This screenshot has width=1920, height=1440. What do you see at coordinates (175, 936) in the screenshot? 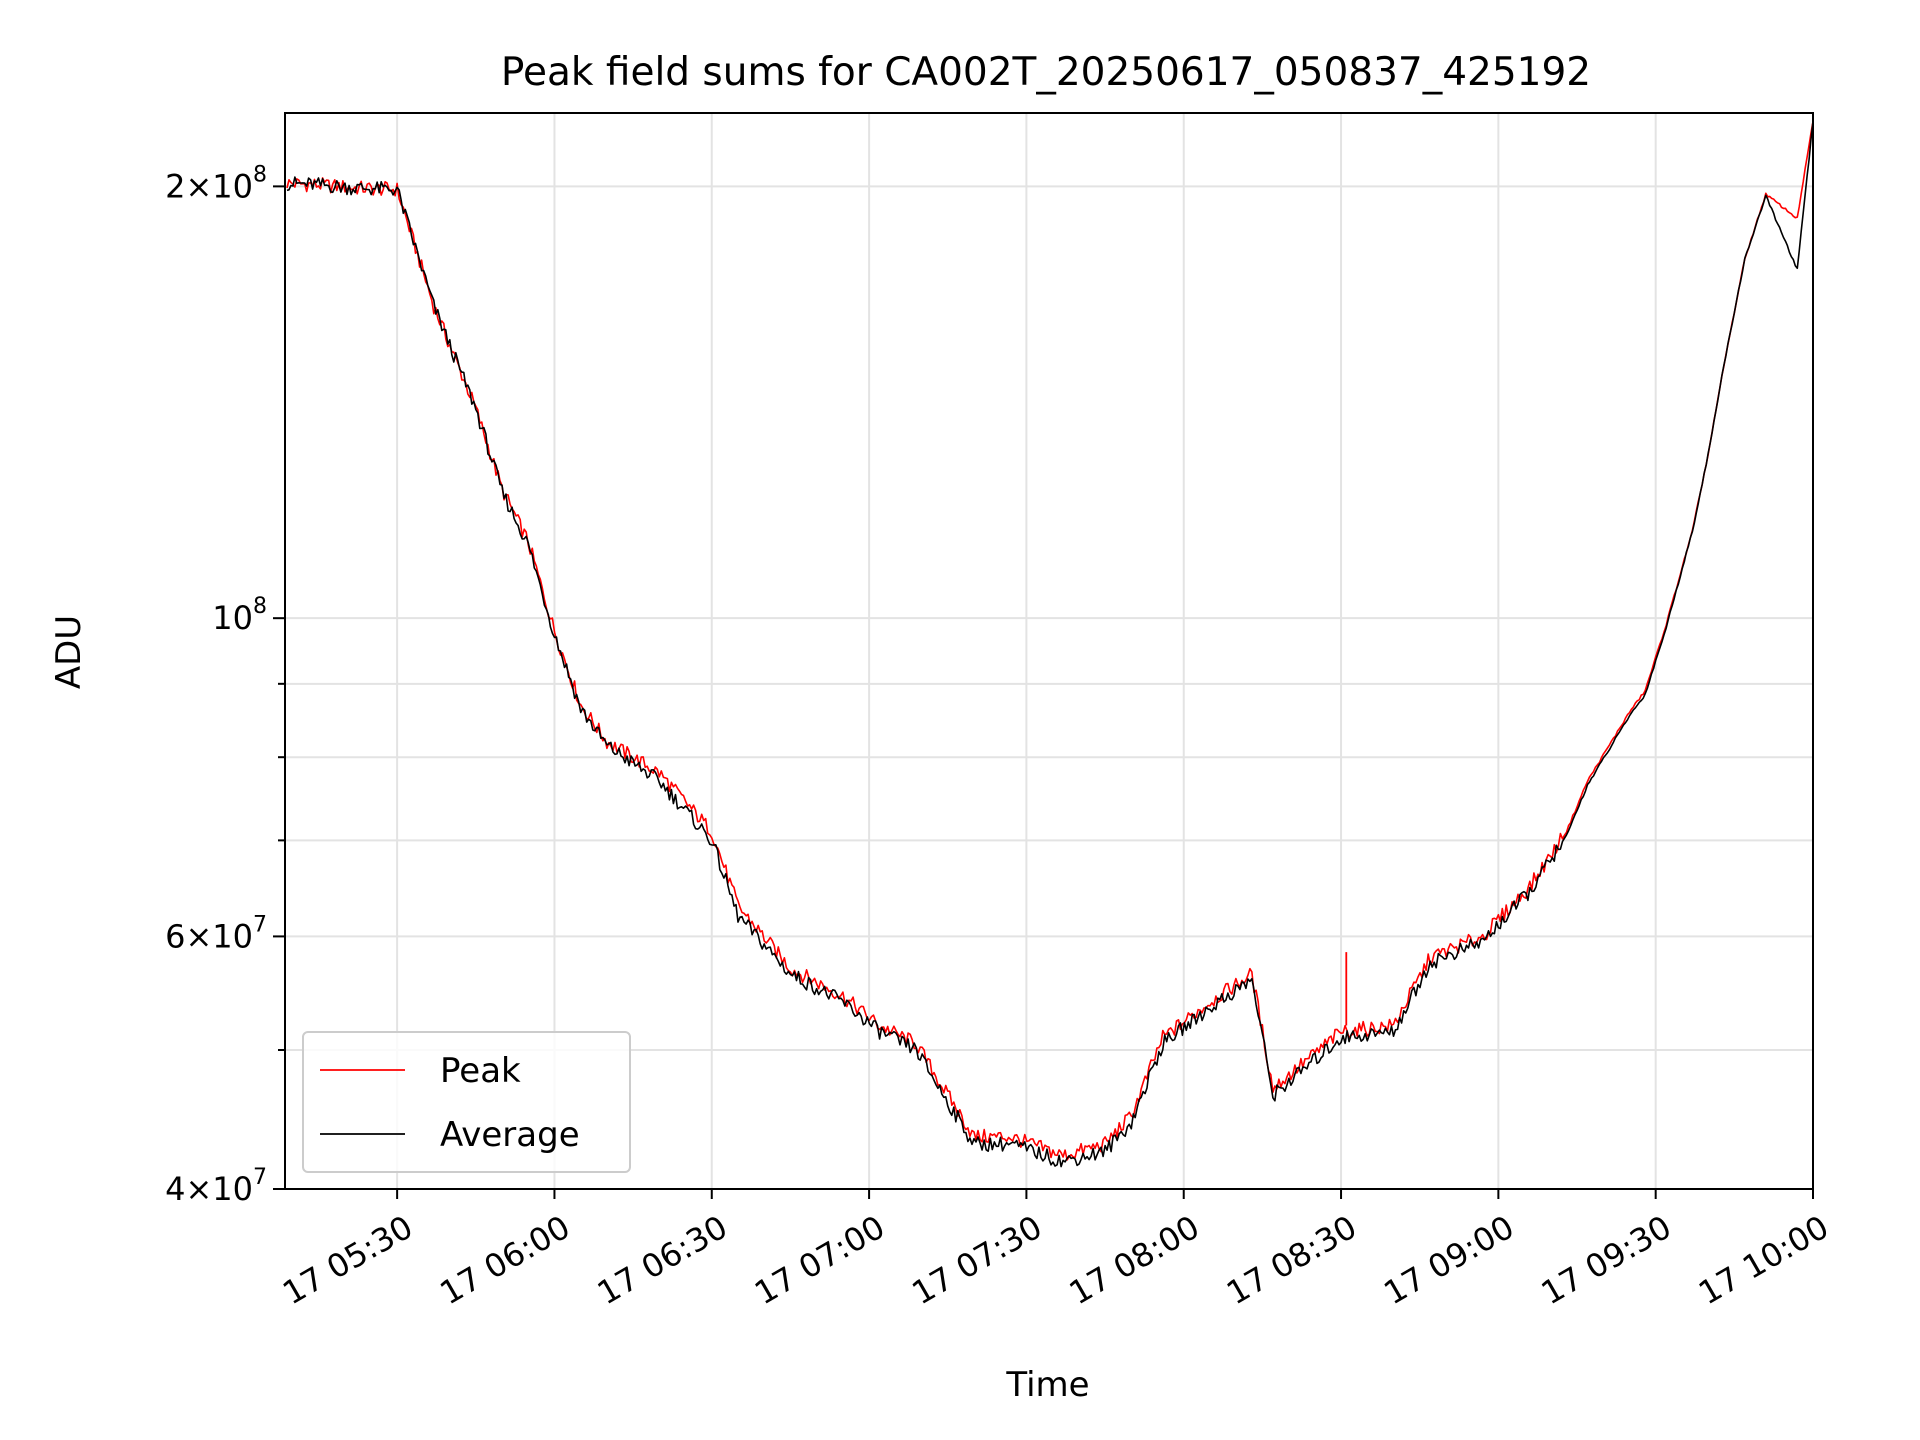
I see `y-tick-mantissa: 6` at bounding box center [175, 936].